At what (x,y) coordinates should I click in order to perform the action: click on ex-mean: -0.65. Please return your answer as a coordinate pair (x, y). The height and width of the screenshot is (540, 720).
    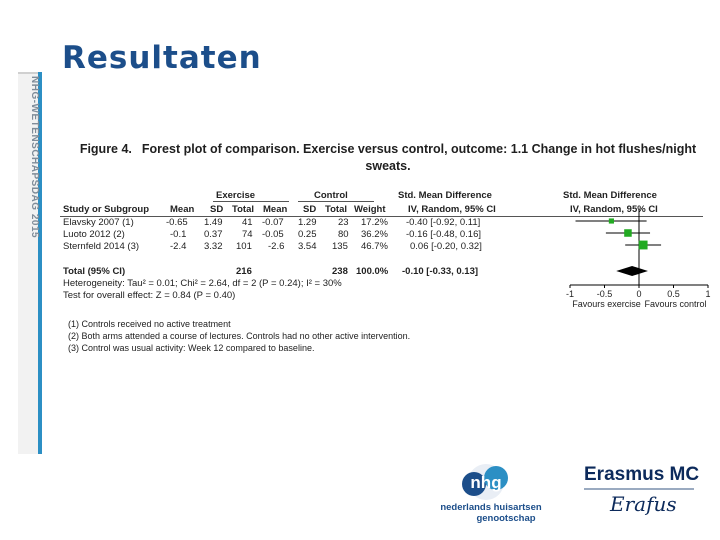
    Looking at the image, I should click on (177, 222).